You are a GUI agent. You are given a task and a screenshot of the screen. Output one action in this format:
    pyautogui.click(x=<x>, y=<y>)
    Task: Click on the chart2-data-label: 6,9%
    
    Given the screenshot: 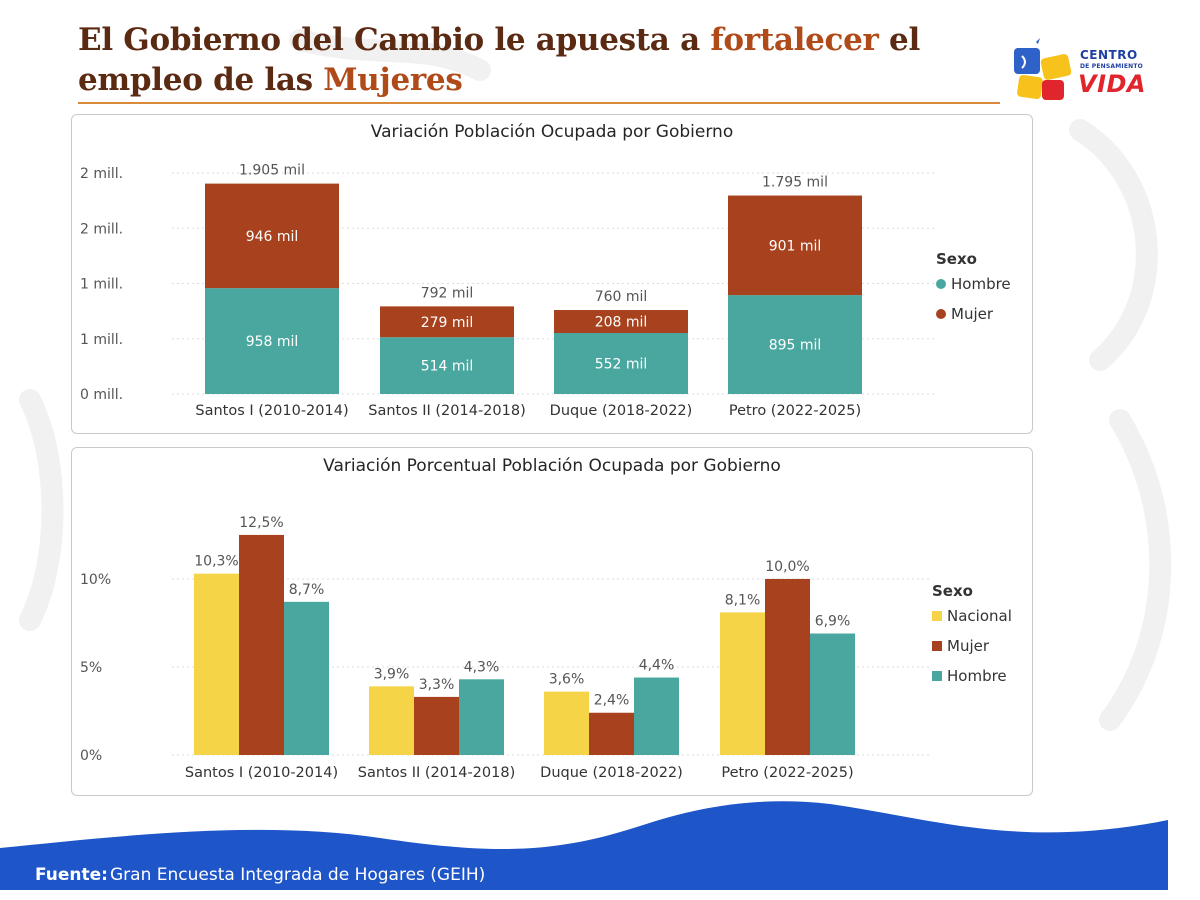 What is the action you would take?
    pyautogui.click(x=833, y=622)
    